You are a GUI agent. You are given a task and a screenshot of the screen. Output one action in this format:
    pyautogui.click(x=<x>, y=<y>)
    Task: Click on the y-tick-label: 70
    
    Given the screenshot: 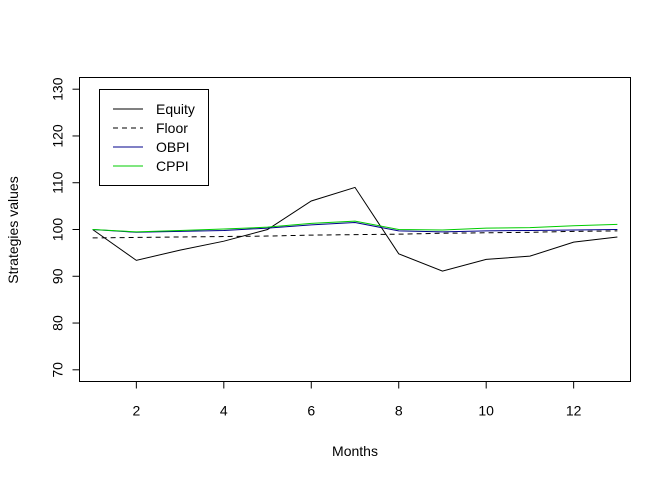 What is the action you would take?
    pyautogui.click(x=57, y=370)
    